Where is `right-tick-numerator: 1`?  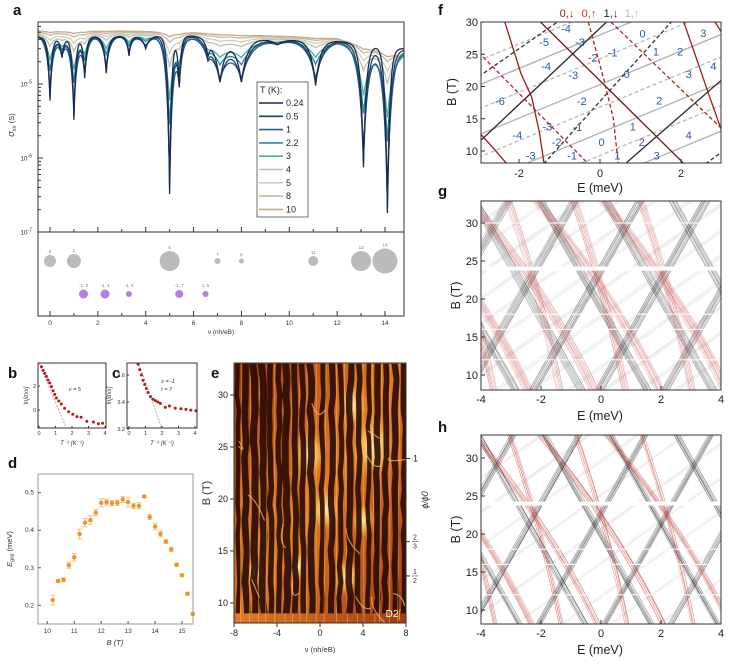 right-tick-numerator: 1 is located at coordinates (415, 572).